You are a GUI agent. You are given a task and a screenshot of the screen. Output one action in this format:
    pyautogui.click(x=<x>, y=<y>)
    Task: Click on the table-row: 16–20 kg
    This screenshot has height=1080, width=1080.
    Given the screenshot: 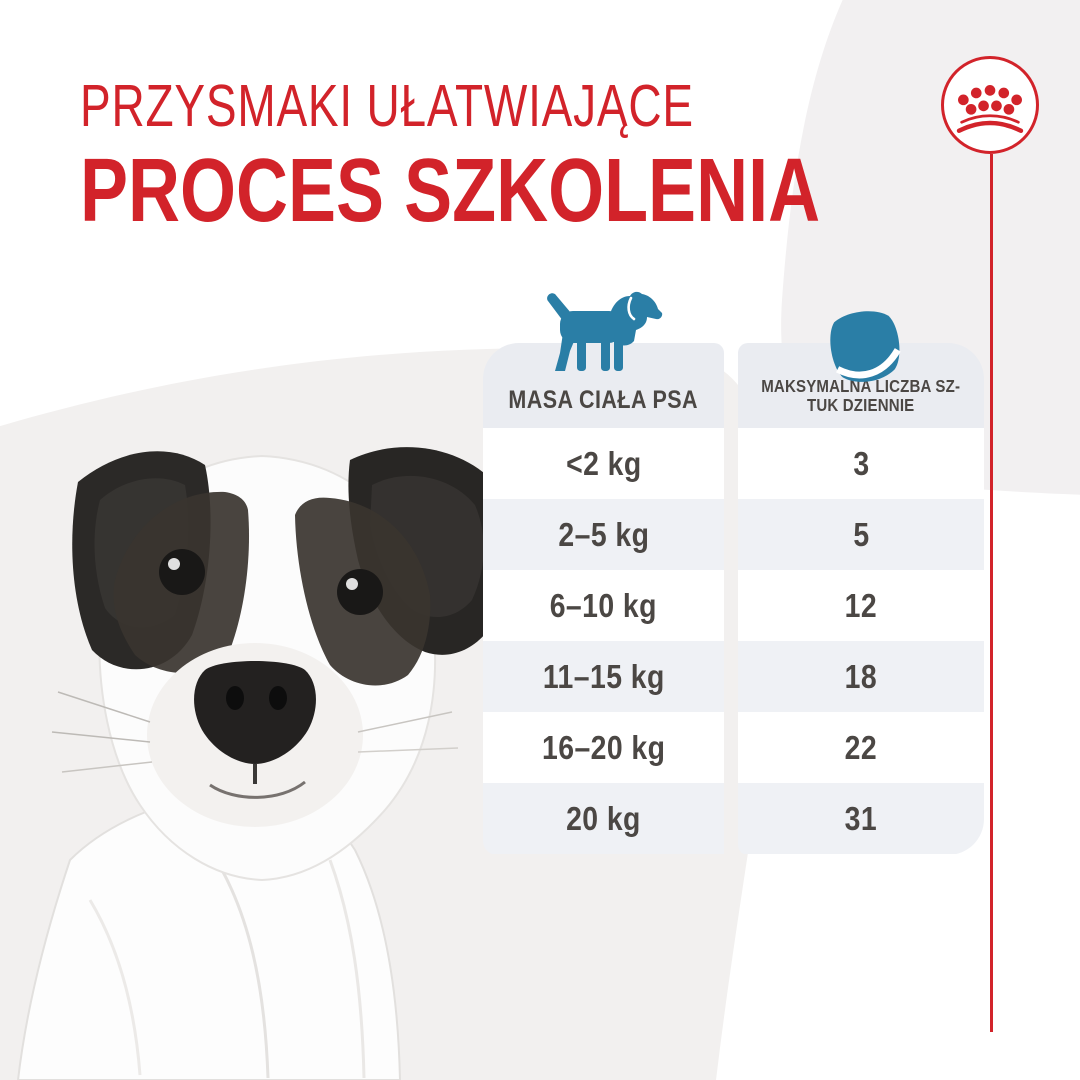 What is the action you would take?
    pyautogui.click(x=603, y=747)
    